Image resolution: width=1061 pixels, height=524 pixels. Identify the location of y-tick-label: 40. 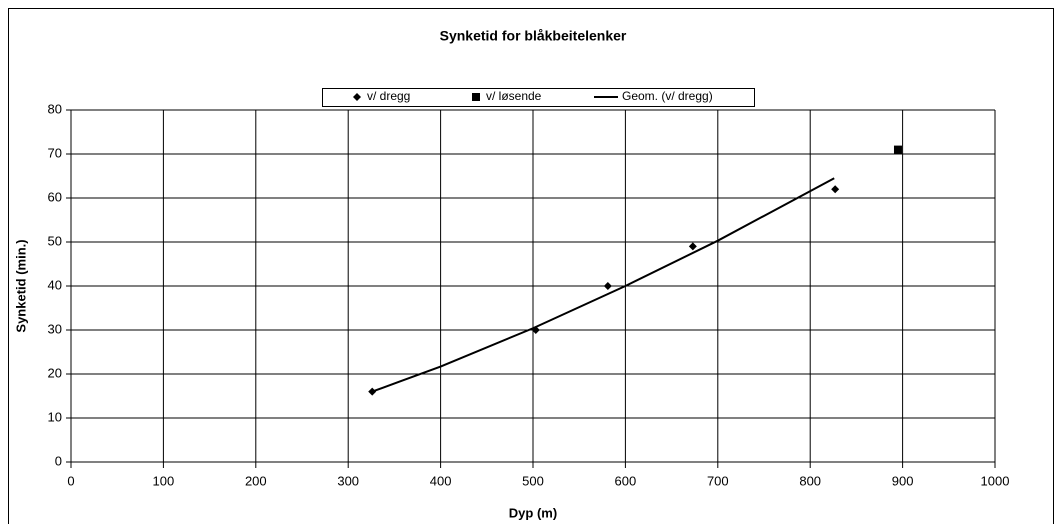
(55, 284).